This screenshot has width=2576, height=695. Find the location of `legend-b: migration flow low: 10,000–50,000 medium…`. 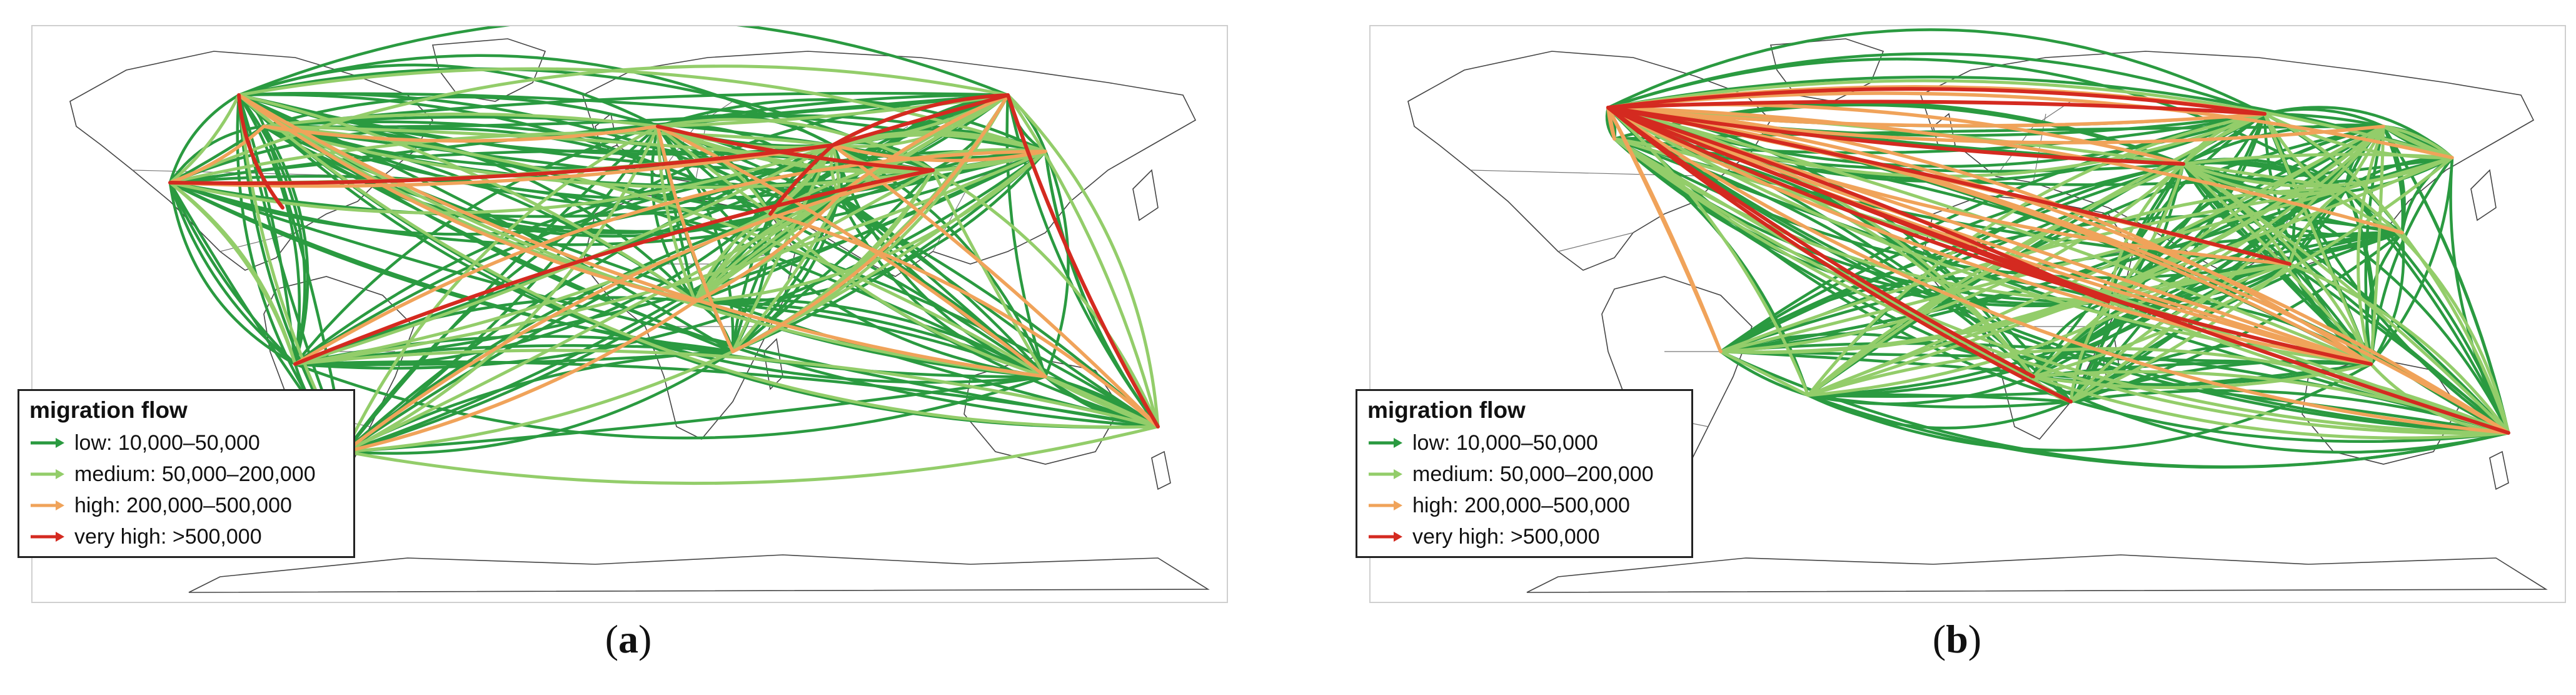

legend-b: migration flow low: 10,000–50,000 medium… is located at coordinates (1524, 473).